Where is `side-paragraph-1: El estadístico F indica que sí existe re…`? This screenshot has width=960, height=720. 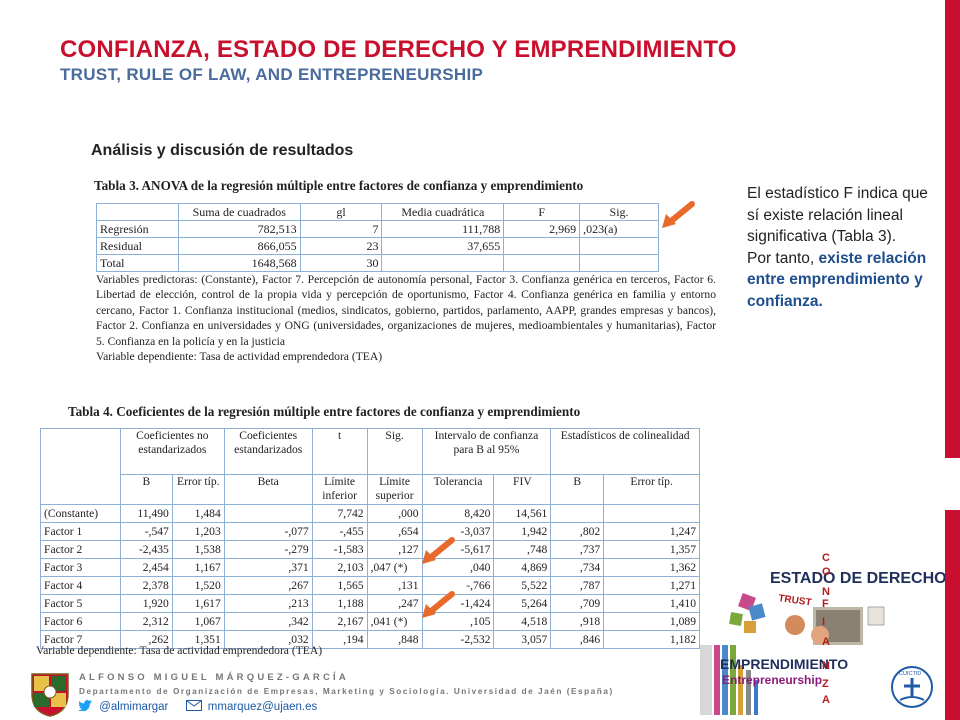 side-paragraph-1: El estadístico F indica que sí existe re… is located at coordinates (837, 215).